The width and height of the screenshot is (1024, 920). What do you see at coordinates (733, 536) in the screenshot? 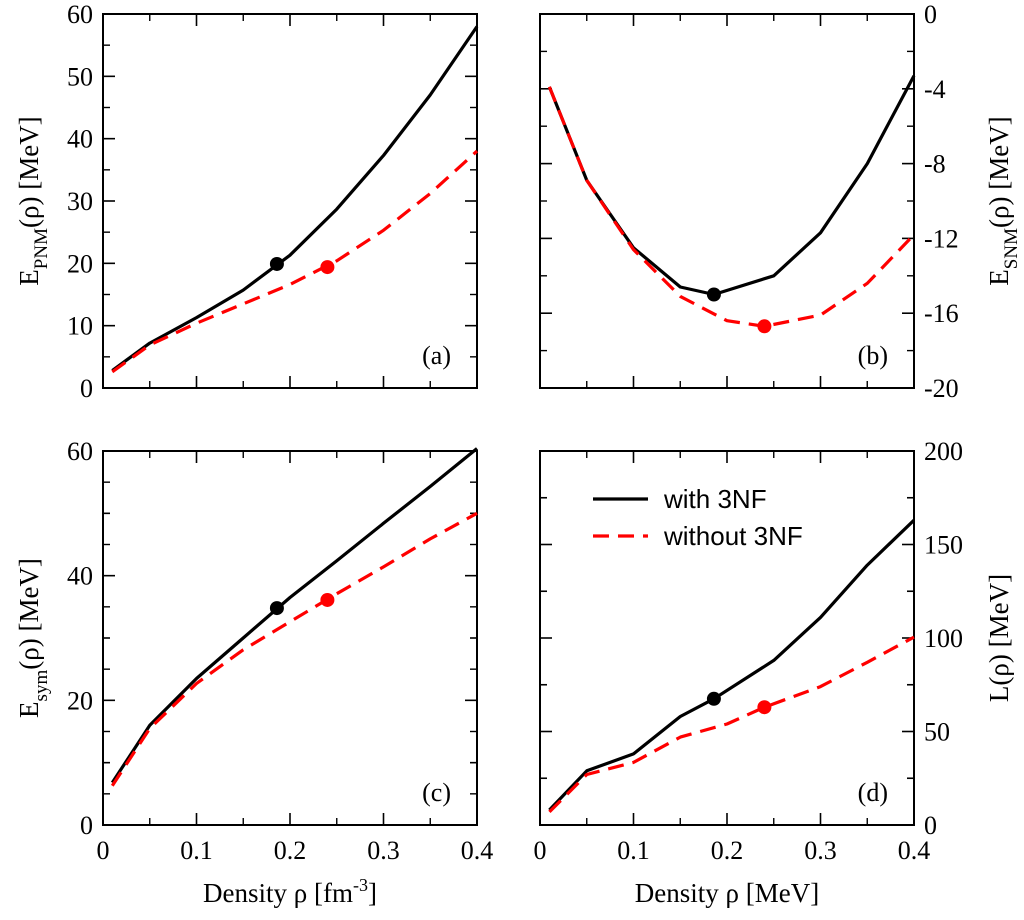
I see `legend-label-without-3nf: without 3NF` at bounding box center [733, 536].